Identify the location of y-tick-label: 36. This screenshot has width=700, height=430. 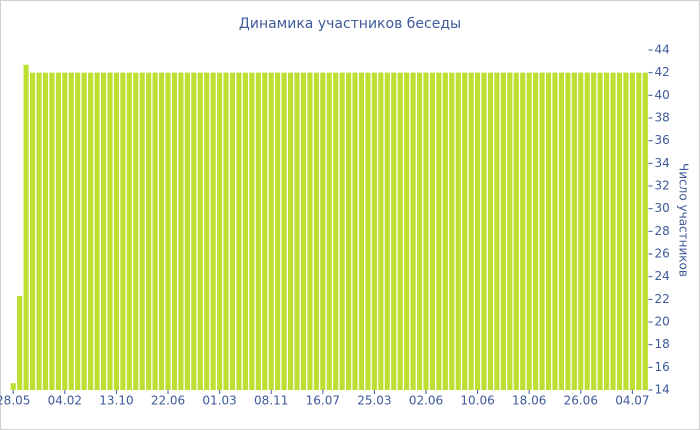
(662, 140).